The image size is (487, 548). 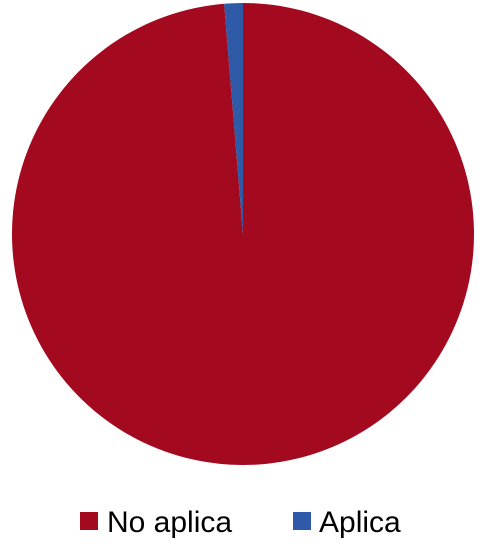 I want to click on legend-swatch-no-aplica, so click(x=89, y=521).